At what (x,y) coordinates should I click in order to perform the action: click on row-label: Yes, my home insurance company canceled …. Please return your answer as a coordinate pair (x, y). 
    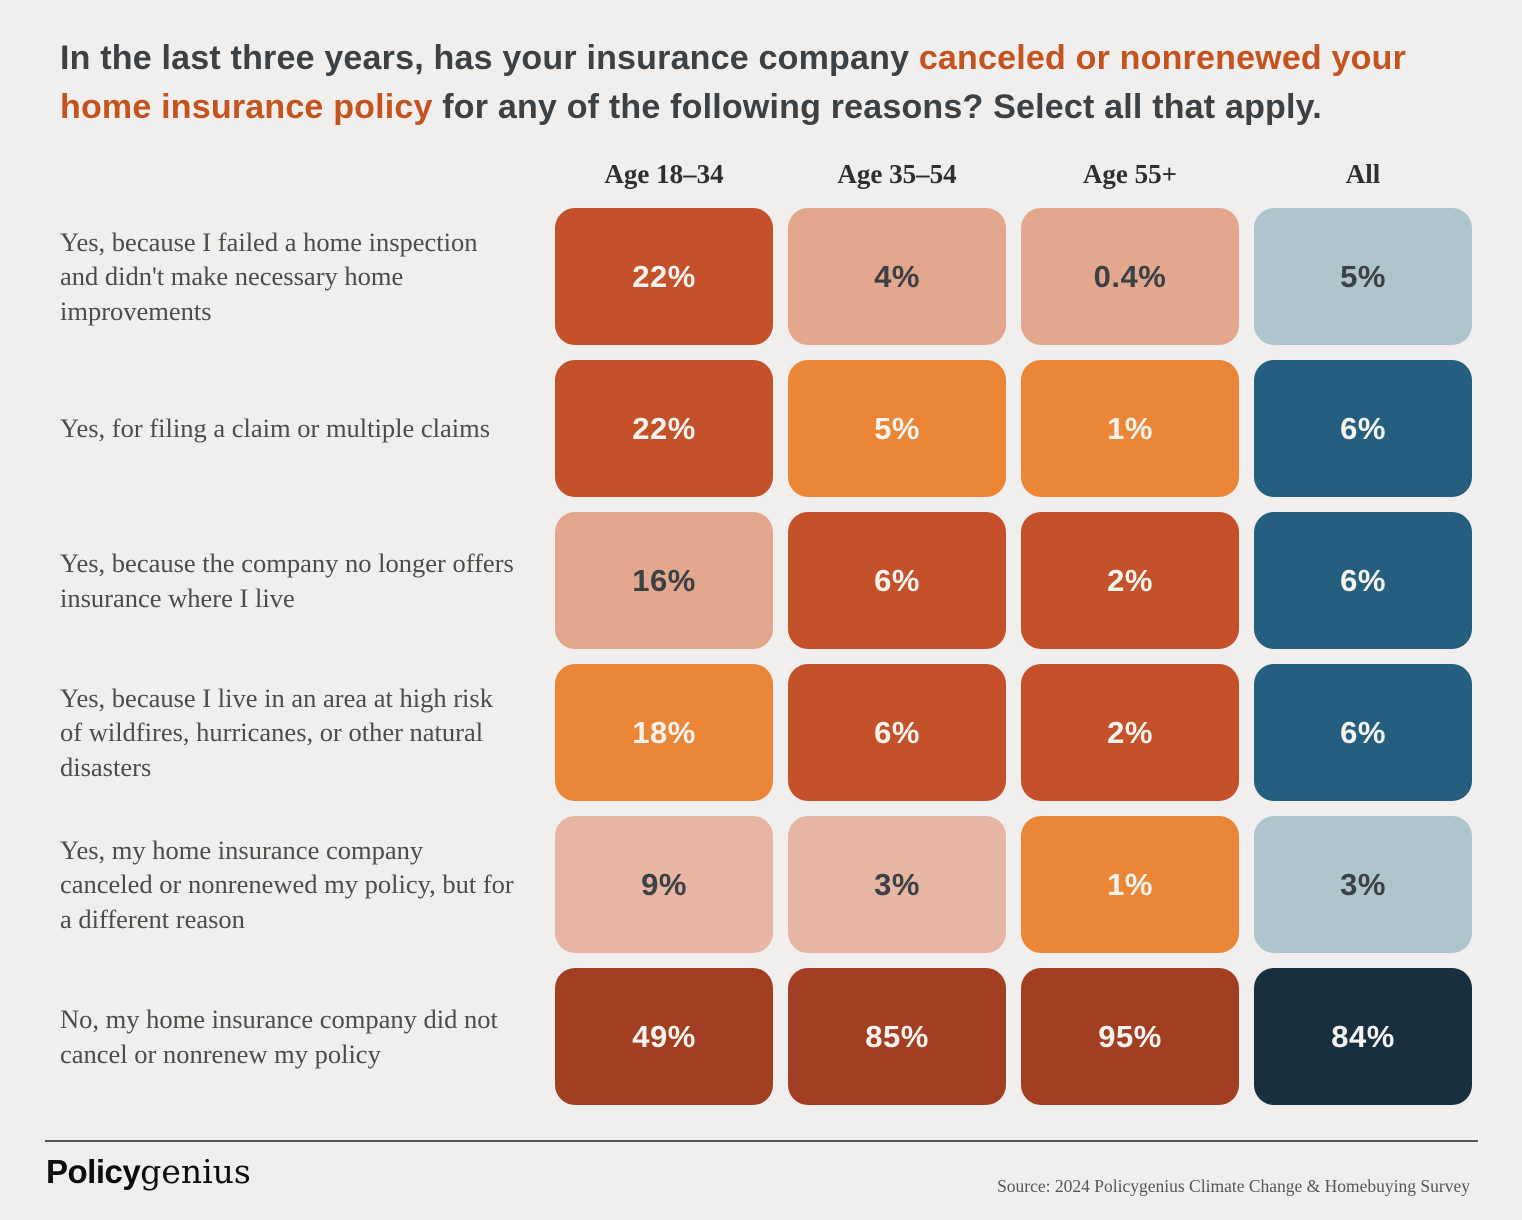
    Looking at the image, I should click on (287, 884).